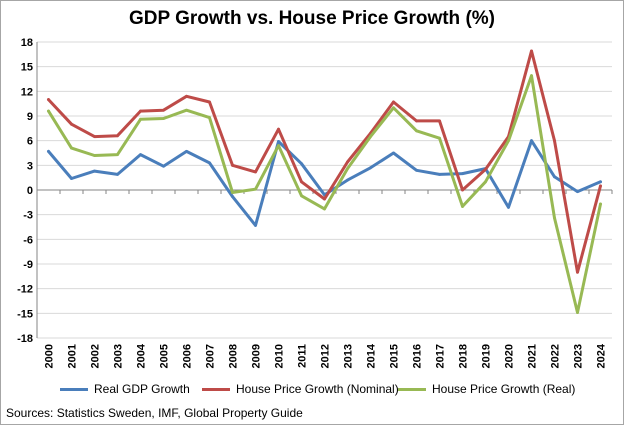 This screenshot has height=425, width=624. What do you see at coordinates (216, 390) in the screenshot?
I see `legend-swatch-house-nominal` at bounding box center [216, 390].